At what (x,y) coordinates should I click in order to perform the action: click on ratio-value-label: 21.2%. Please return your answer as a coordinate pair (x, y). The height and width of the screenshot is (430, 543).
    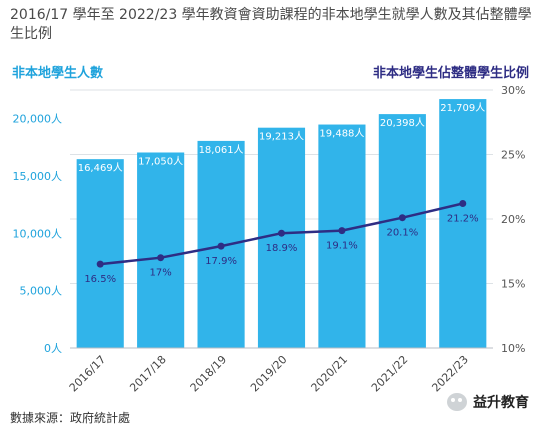
    Looking at the image, I should click on (463, 219).